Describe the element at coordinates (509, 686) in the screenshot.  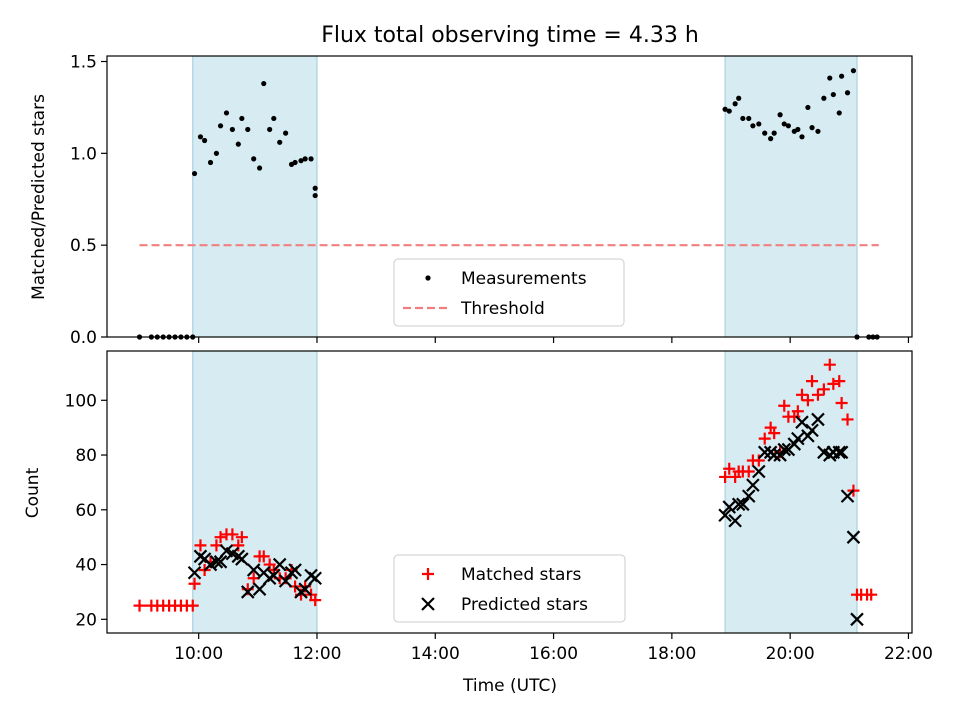
I see `x-axis-label: Time (UTC)` at that location.